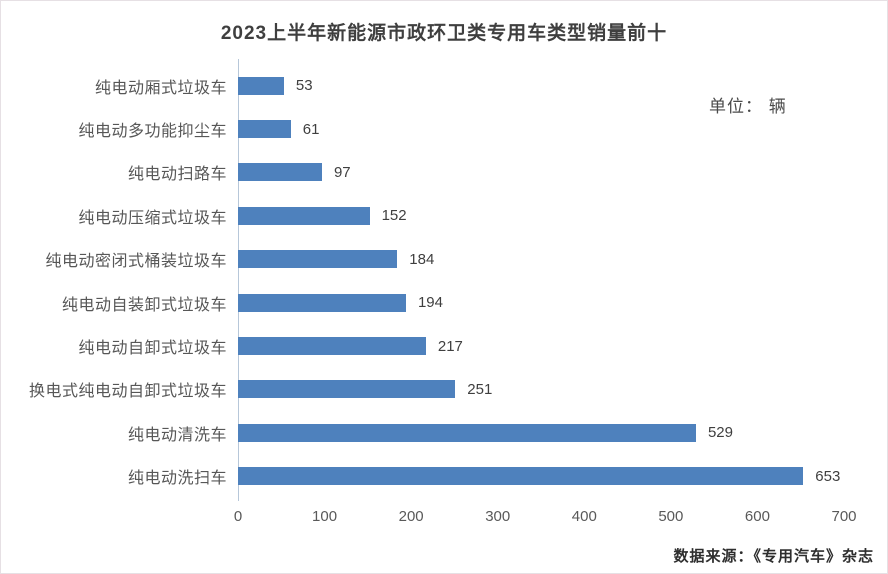 This screenshot has height=574, width=888. Describe the element at coordinates (311, 129) in the screenshot. I see `value-label: 61` at that location.